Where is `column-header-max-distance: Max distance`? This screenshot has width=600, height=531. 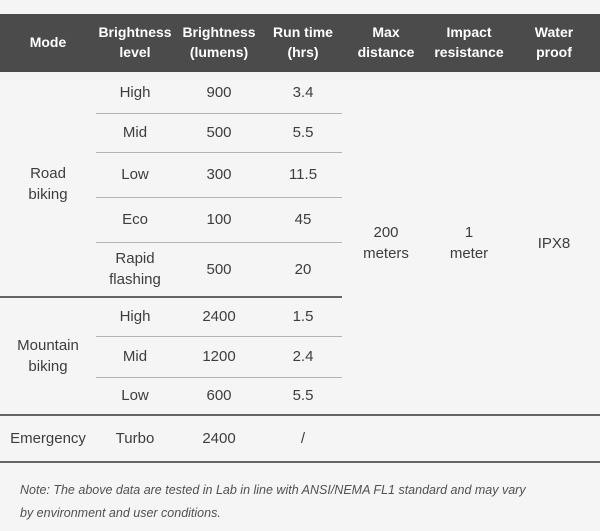 column-header-max-distance: Max distance is located at coordinates (386, 43).